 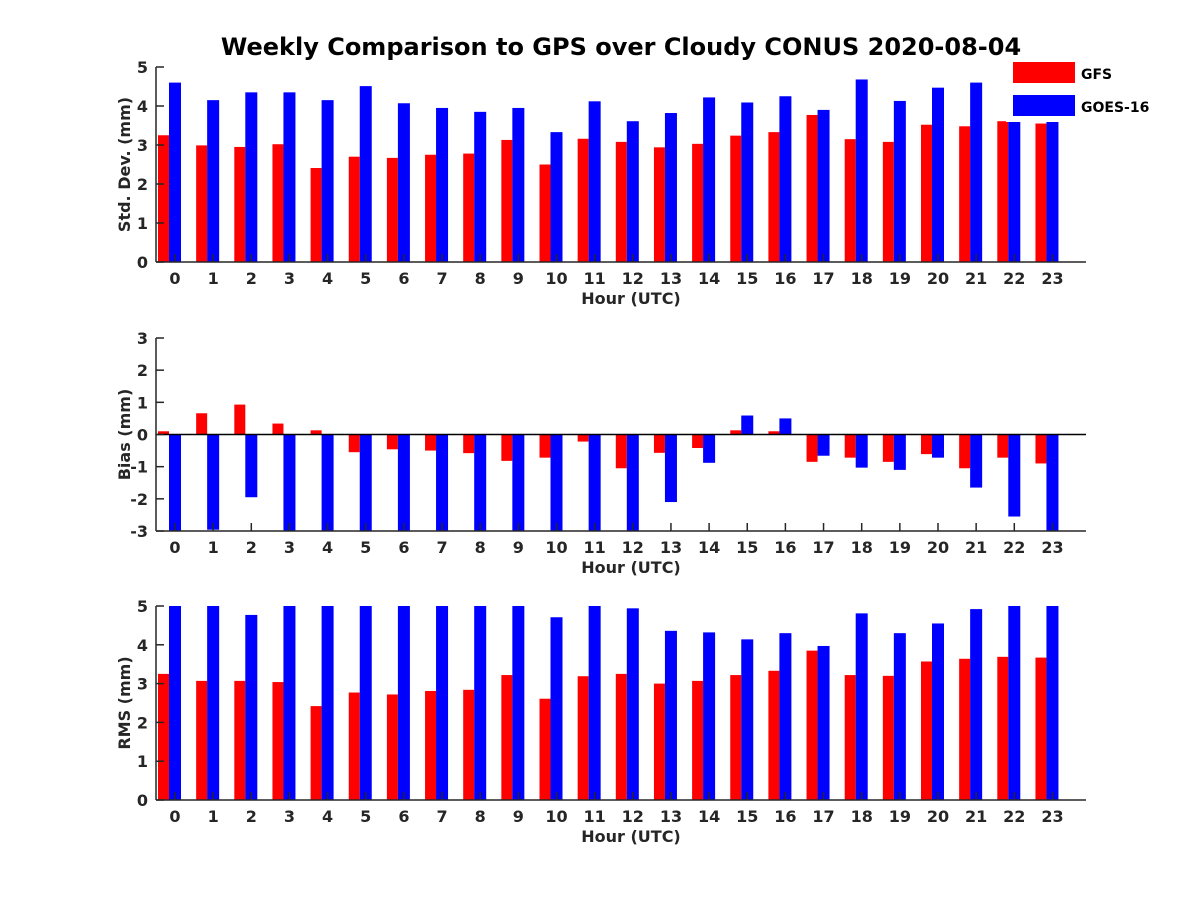 What do you see at coordinates (142, 800) in the screenshot?
I see `rms-ytick-label: 0` at bounding box center [142, 800].